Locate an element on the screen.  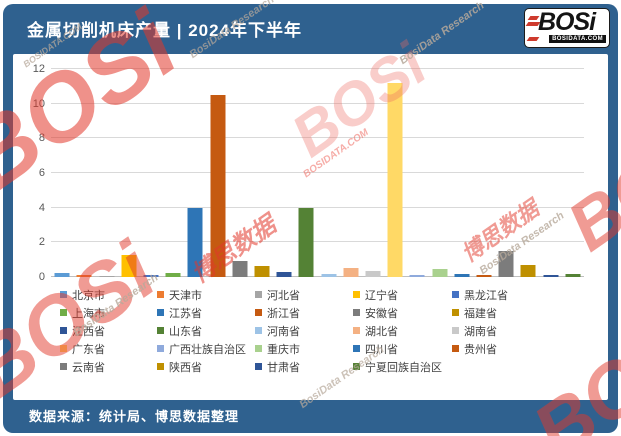
legend-label: 黑龙江省 is located at coordinates (486, 295).